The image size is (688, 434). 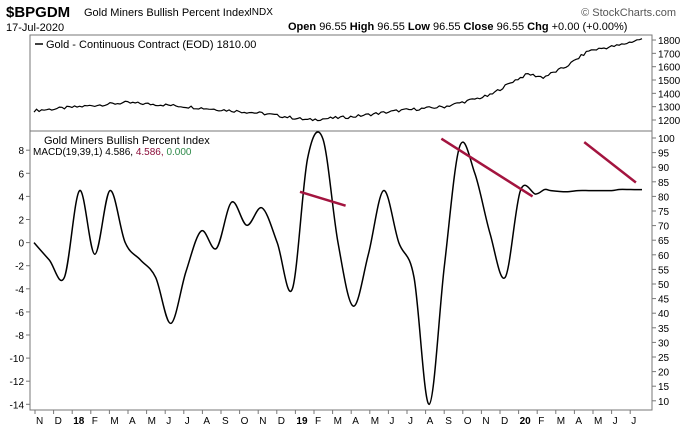 I want to click on right-y-tick-label: 95, so click(x=664, y=154).